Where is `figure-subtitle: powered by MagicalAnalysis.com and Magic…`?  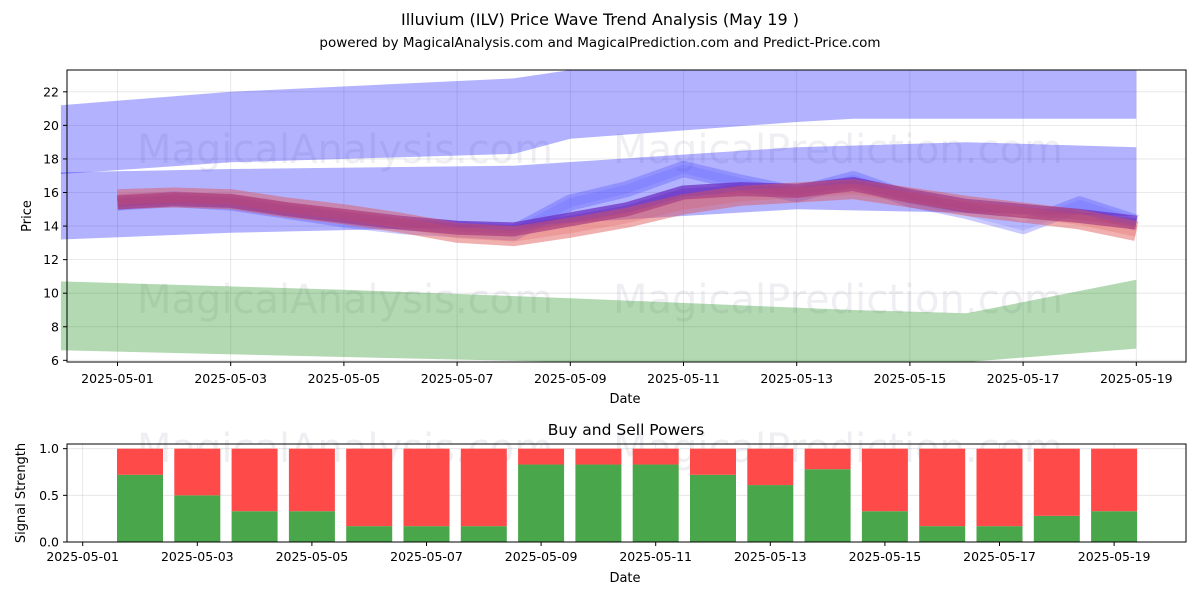
figure-subtitle: powered by MagicalAnalysis.com and Magic… is located at coordinates (599, 43).